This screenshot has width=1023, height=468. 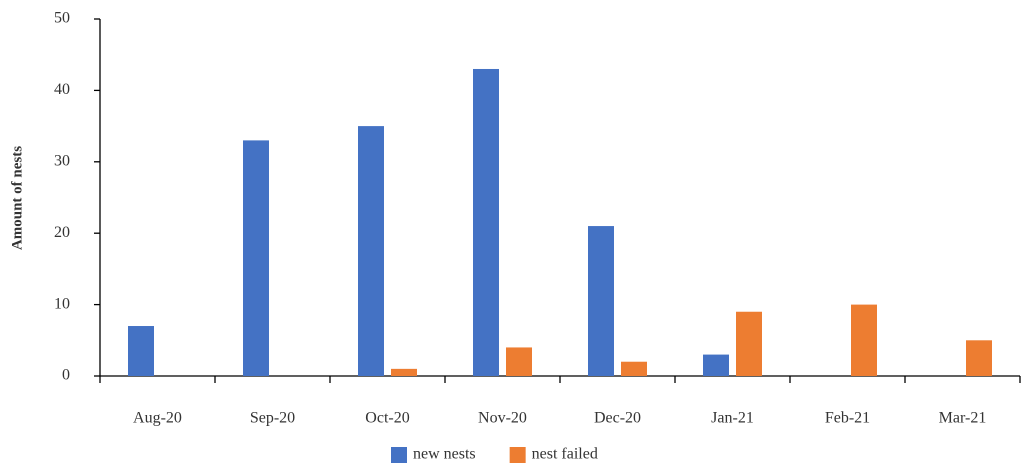 I want to click on legend-label: new nests, so click(x=444, y=454).